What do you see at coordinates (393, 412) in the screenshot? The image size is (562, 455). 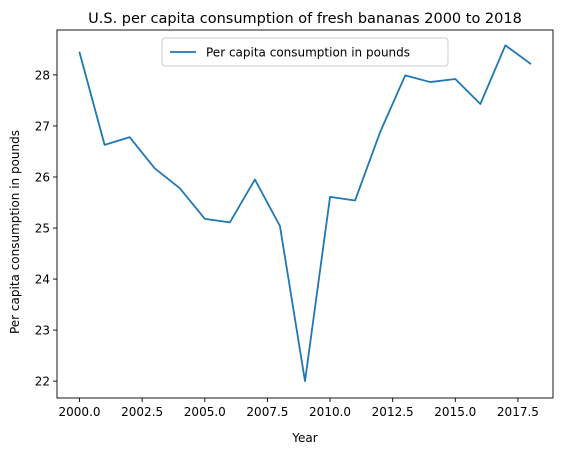 I see `x-tick-label: 2012.5` at bounding box center [393, 412].